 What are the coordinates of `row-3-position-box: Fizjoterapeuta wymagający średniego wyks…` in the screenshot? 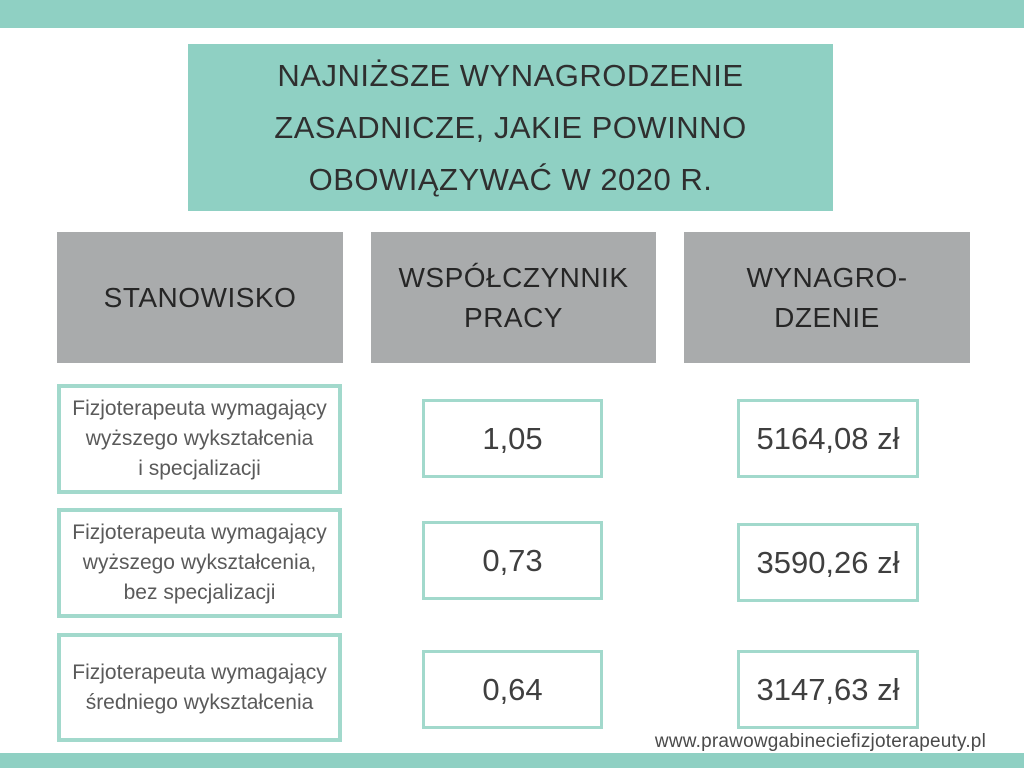 It's located at (199, 687).